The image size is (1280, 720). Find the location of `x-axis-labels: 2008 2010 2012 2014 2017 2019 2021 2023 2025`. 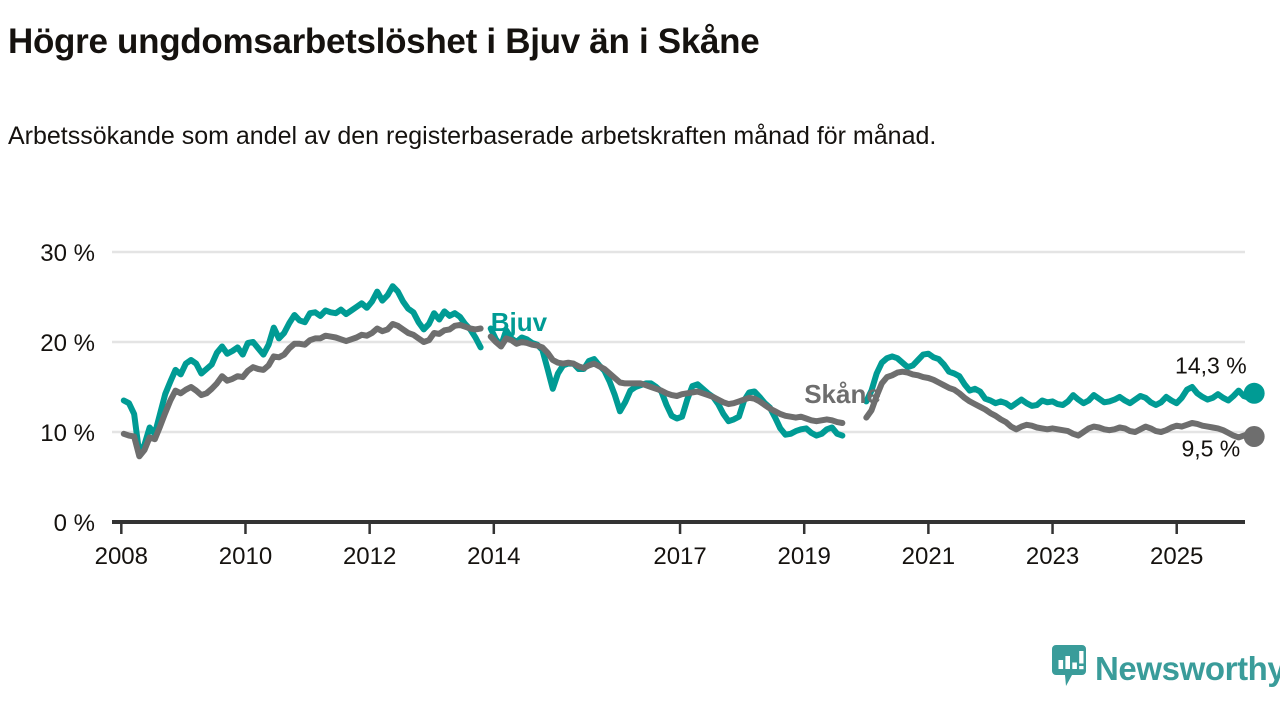

x-axis-labels: 2008 2010 2012 2014 2017 2019 2021 2023 2025 is located at coordinates (649, 556).